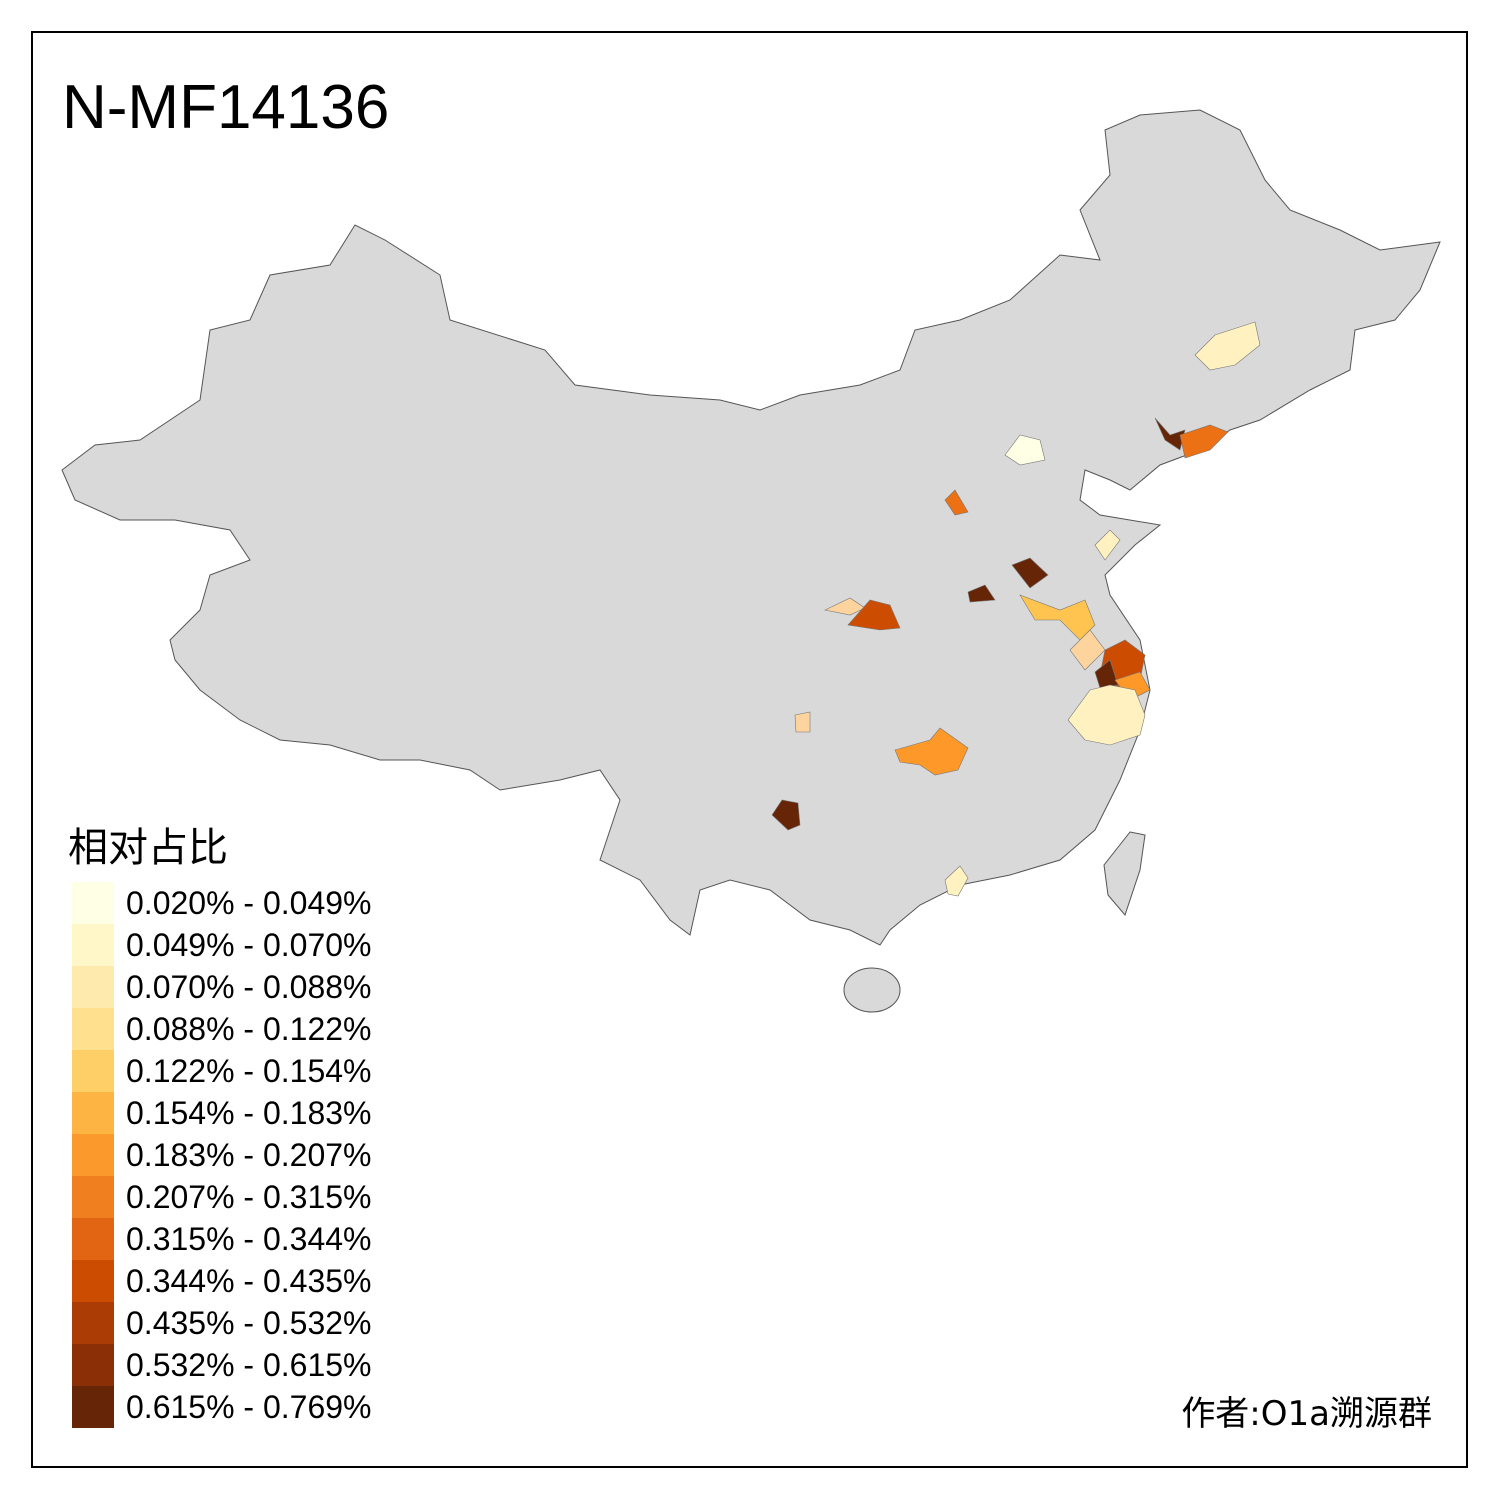  I want to click on map-title: N-MF14136, so click(226, 107).